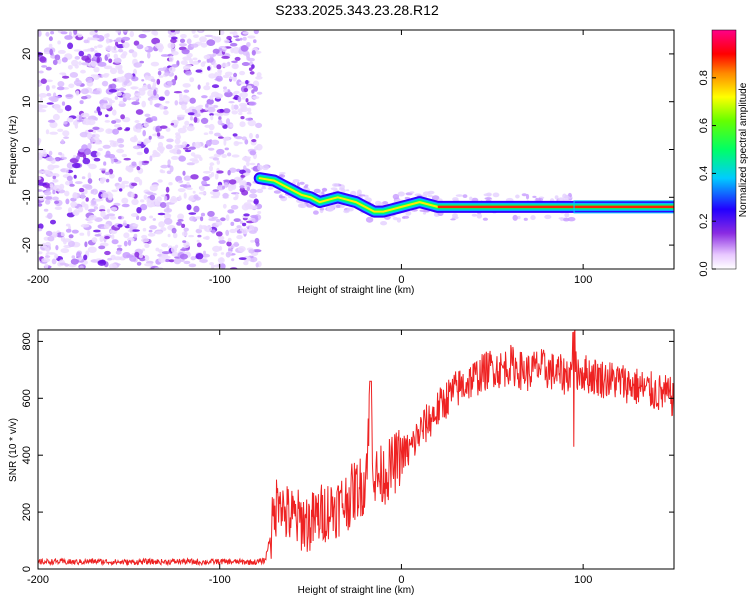 Image resolution: width=750 pixels, height=600 pixels. Describe the element at coordinates (27, 149) in the screenshot. I see `spectrogram-y-tick-label: 0` at that location.